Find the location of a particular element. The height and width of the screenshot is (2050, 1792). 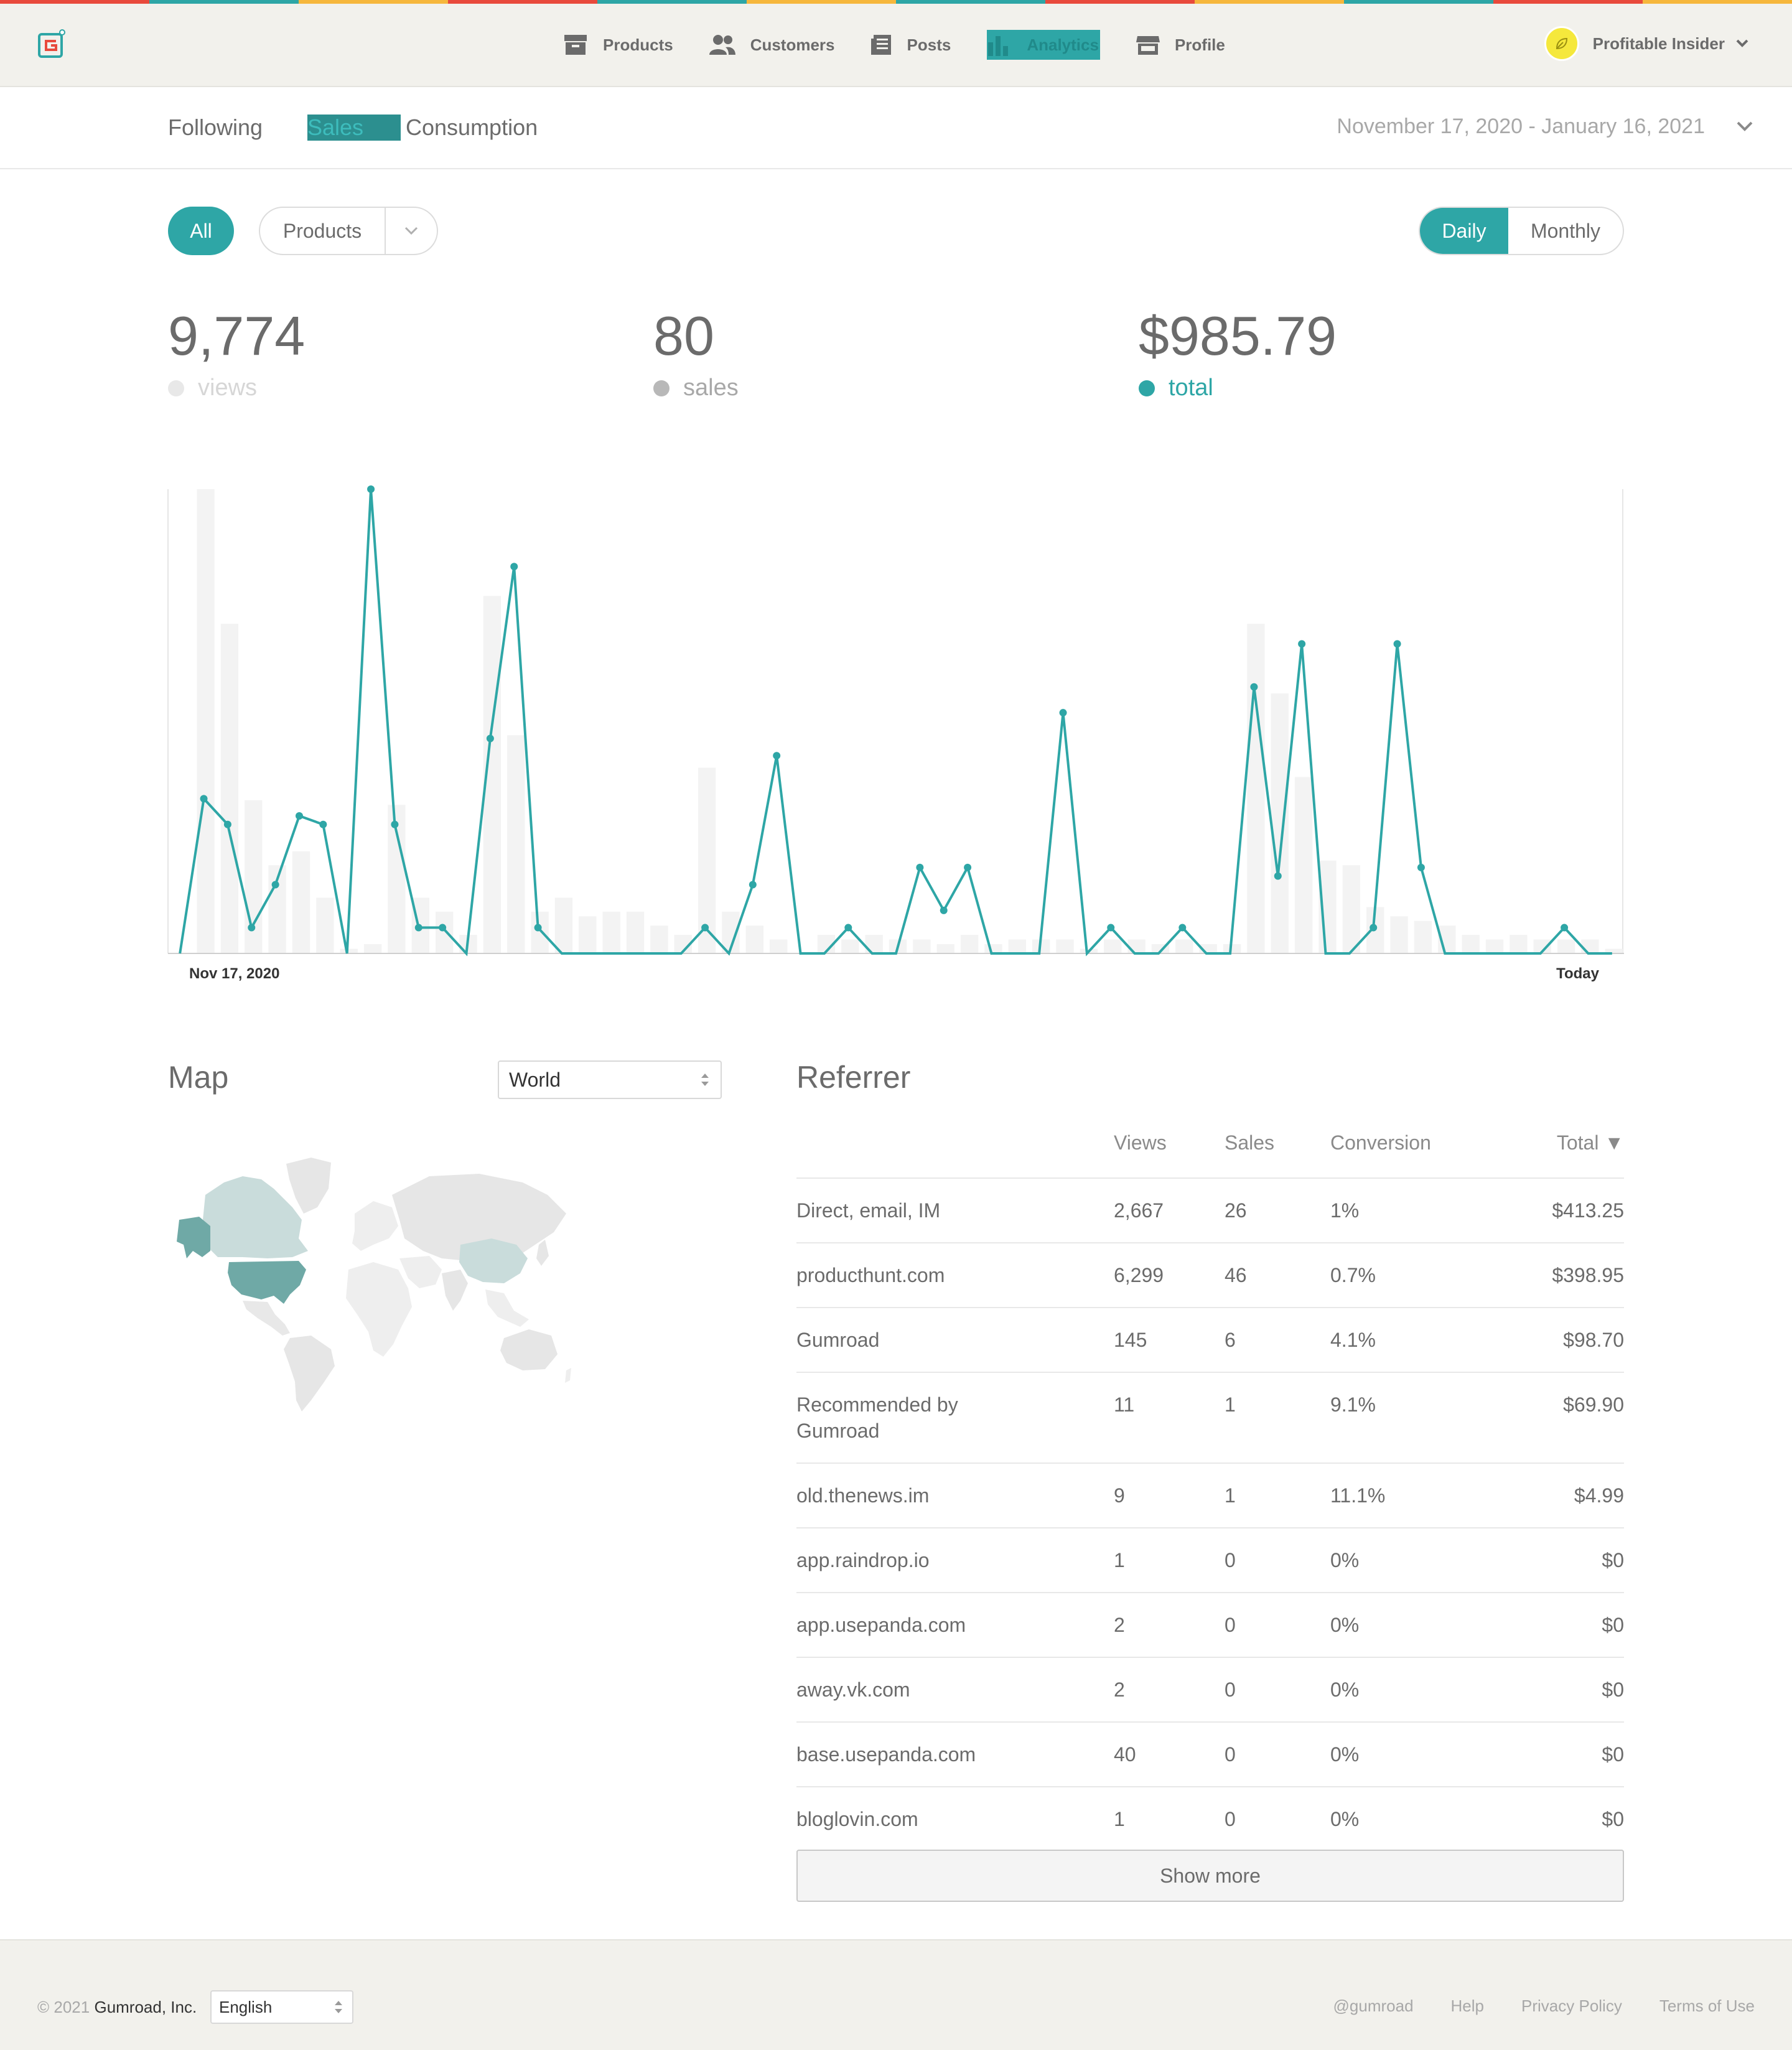

table-row: producthunt.com 6,299 46 0.7% $398.95 is located at coordinates (1210, 1275).